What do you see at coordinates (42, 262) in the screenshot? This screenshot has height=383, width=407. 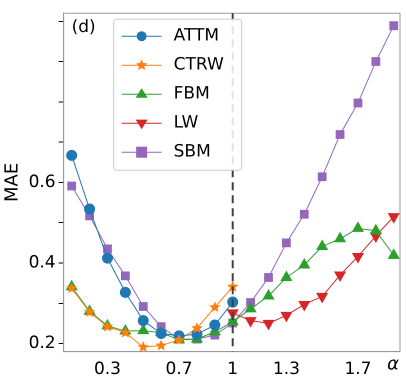 I see `y-tick-label: 0.4` at bounding box center [42, 262].